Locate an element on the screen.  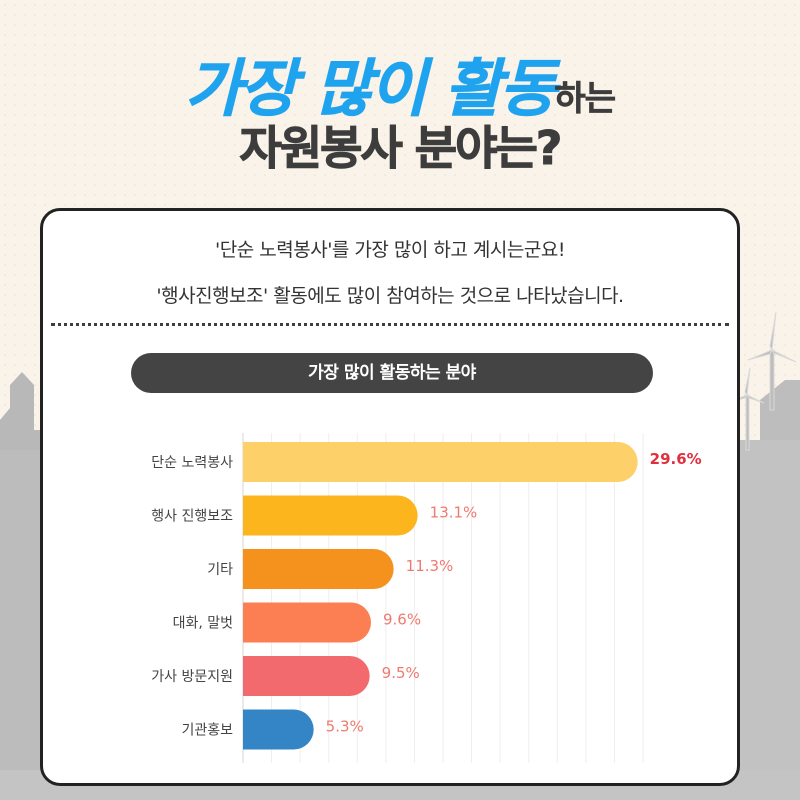
value-label: 11.3% is located at coordinates (430, 566).